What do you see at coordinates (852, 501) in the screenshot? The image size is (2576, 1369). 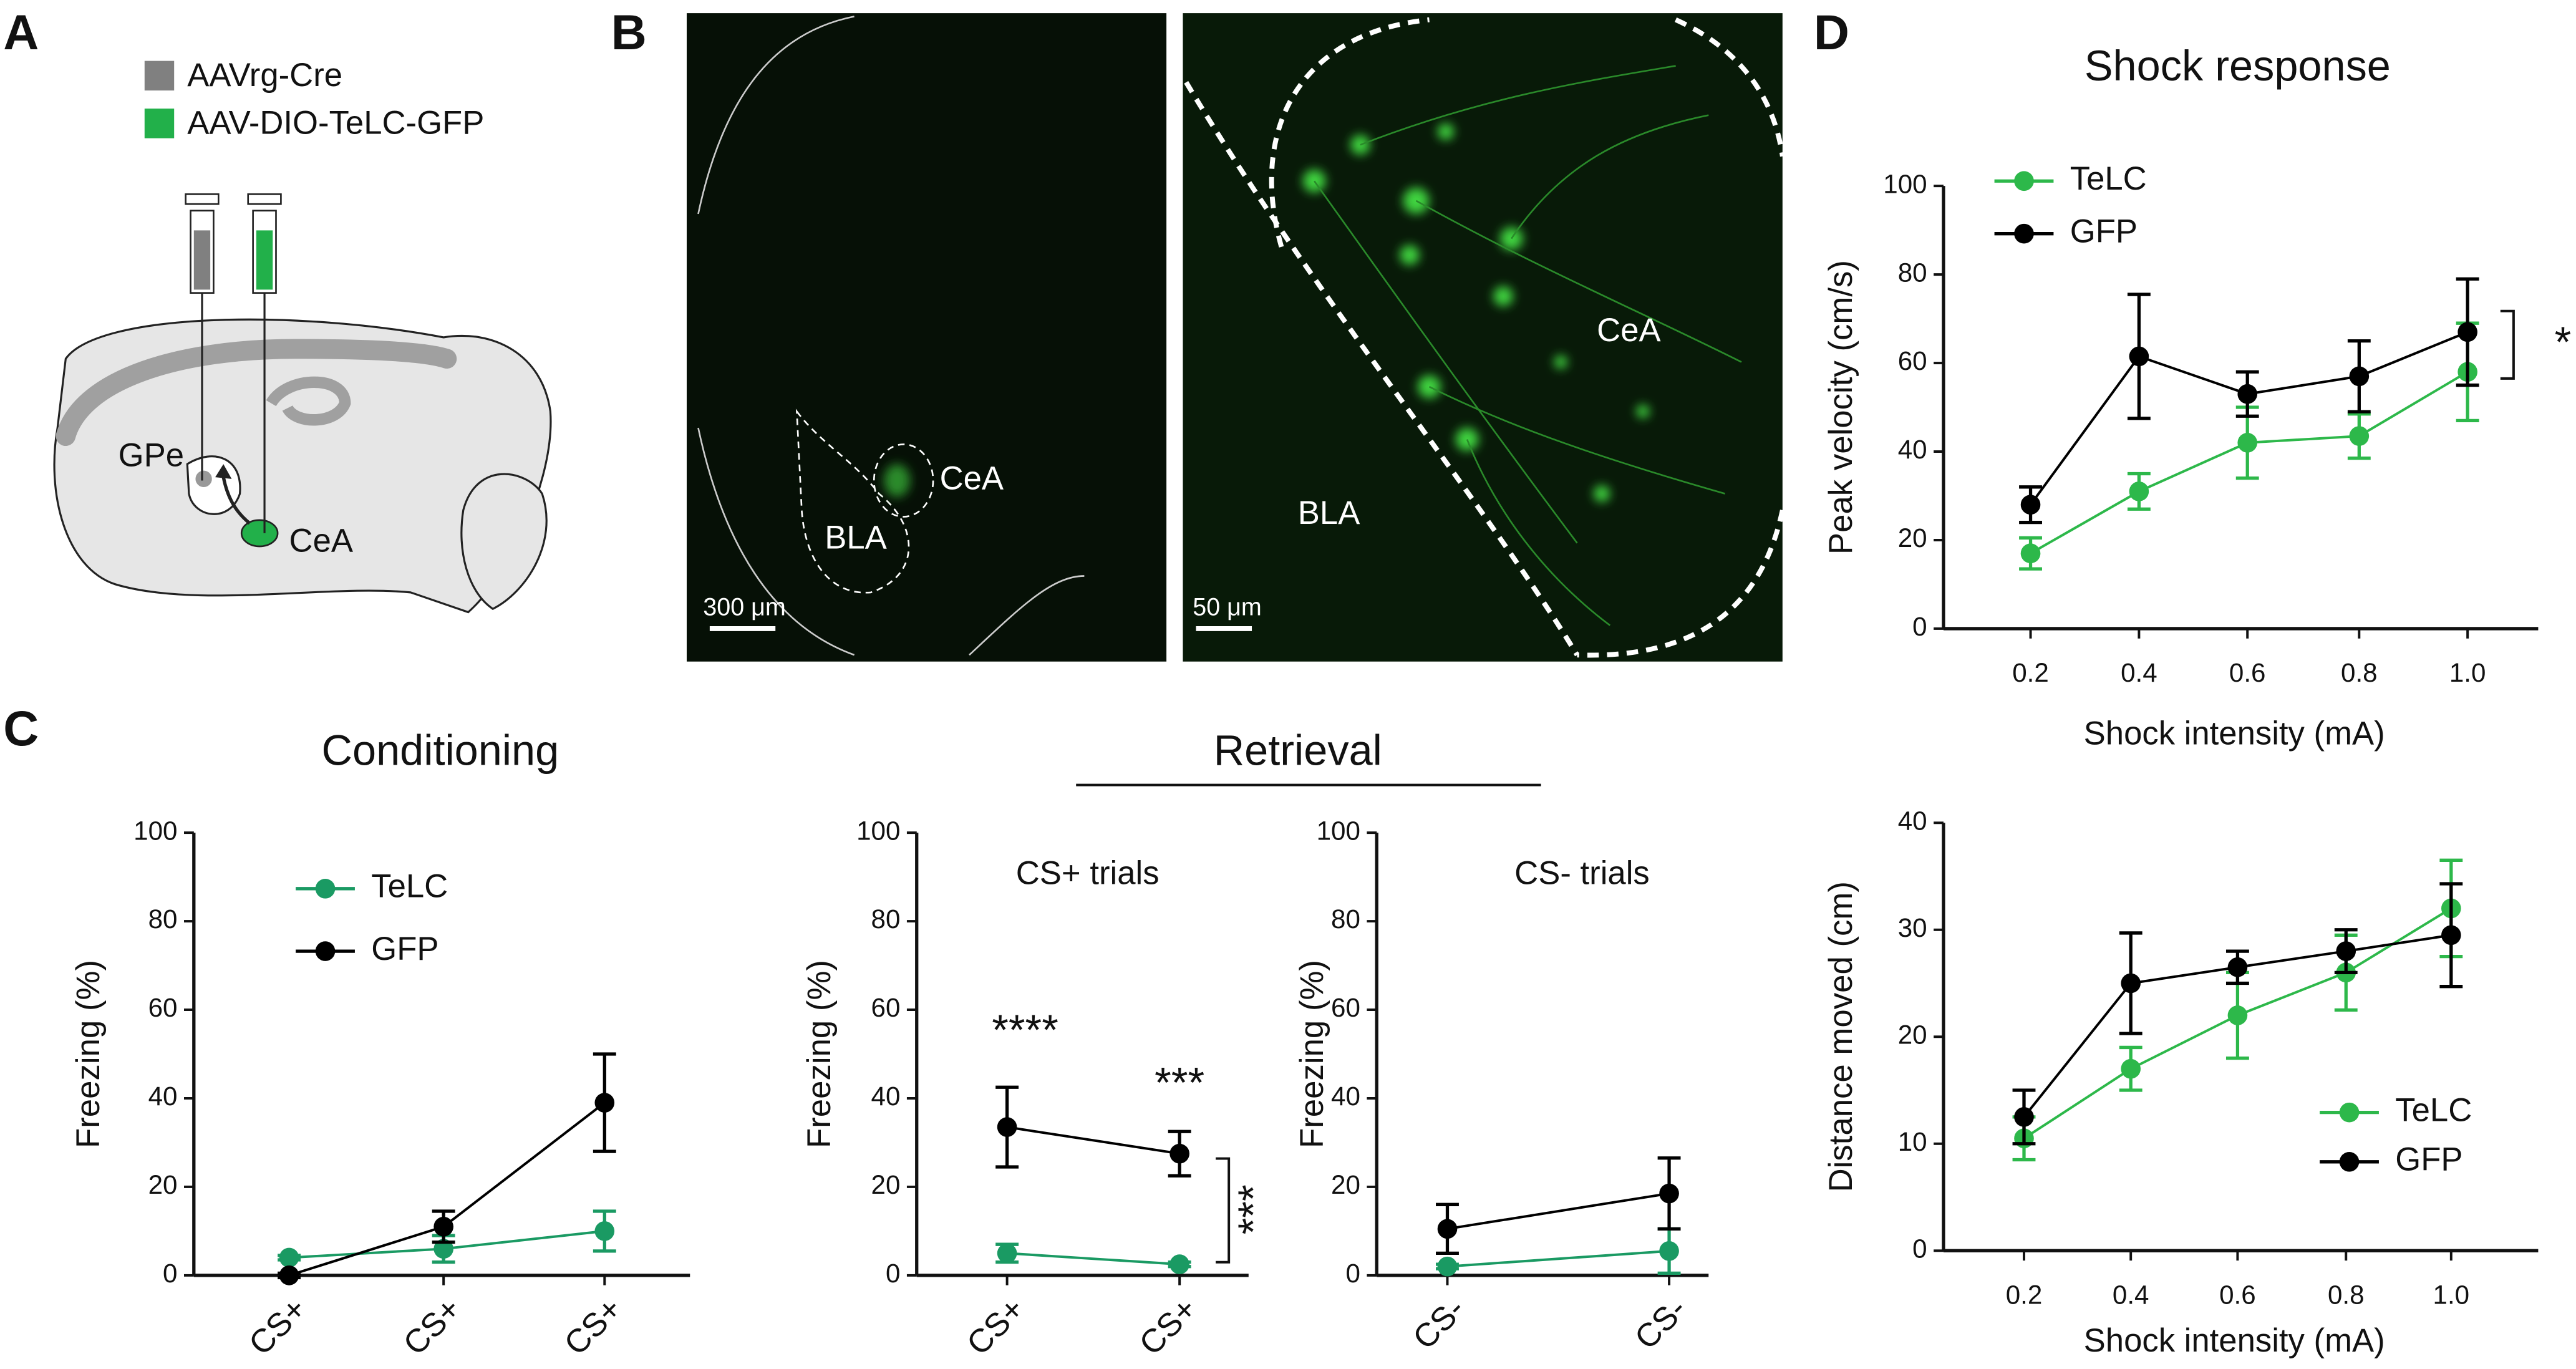 I see `bla-outline` at bounding box center [852, 501].